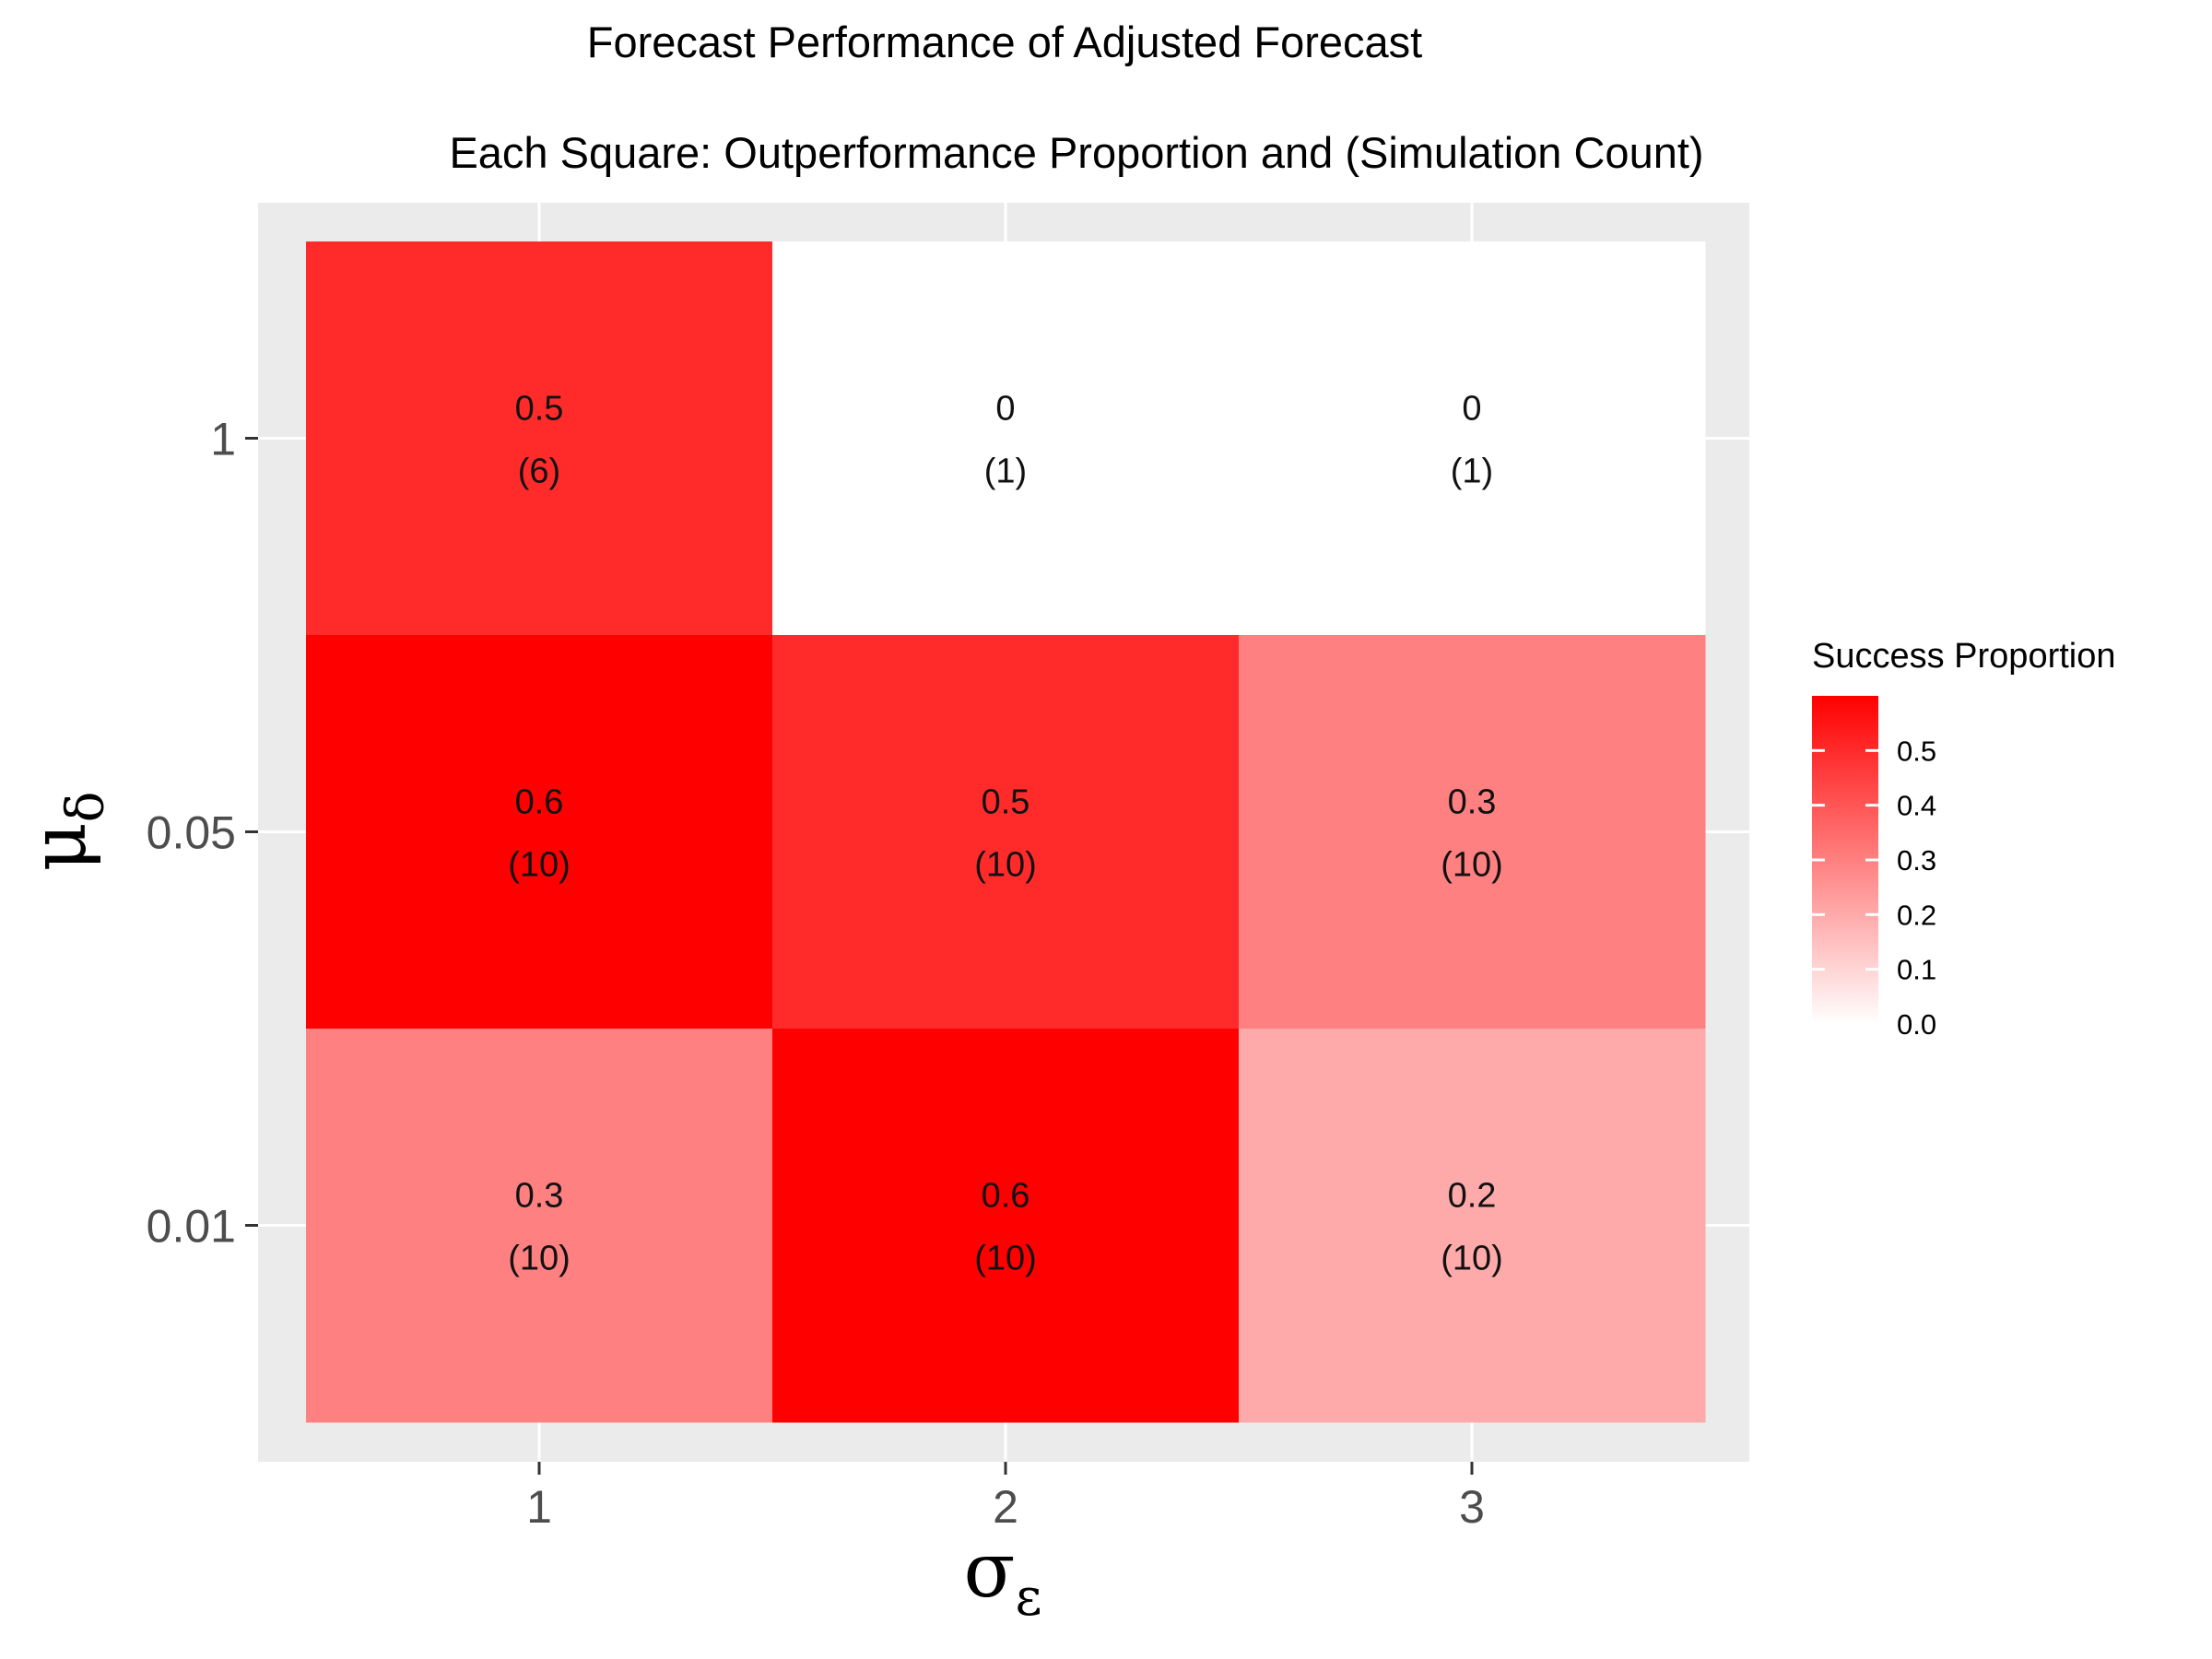  Describe the element at coordinates (990, 1571) in the screenshot. I see `x-axis-symbol: σ` at that location.